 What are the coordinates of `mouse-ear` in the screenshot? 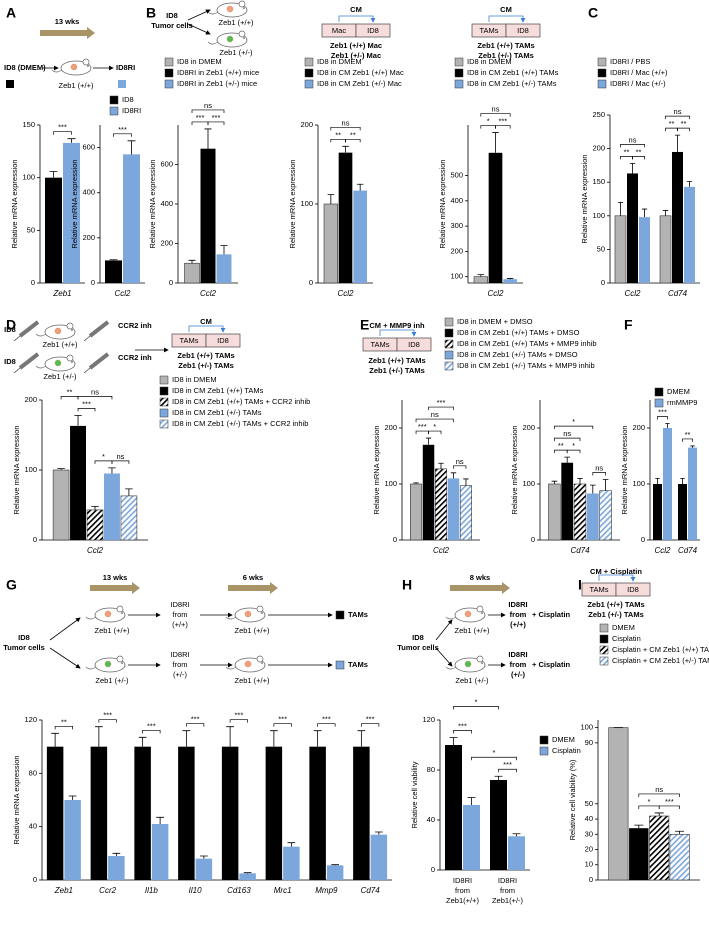 It's located at (242, 4).